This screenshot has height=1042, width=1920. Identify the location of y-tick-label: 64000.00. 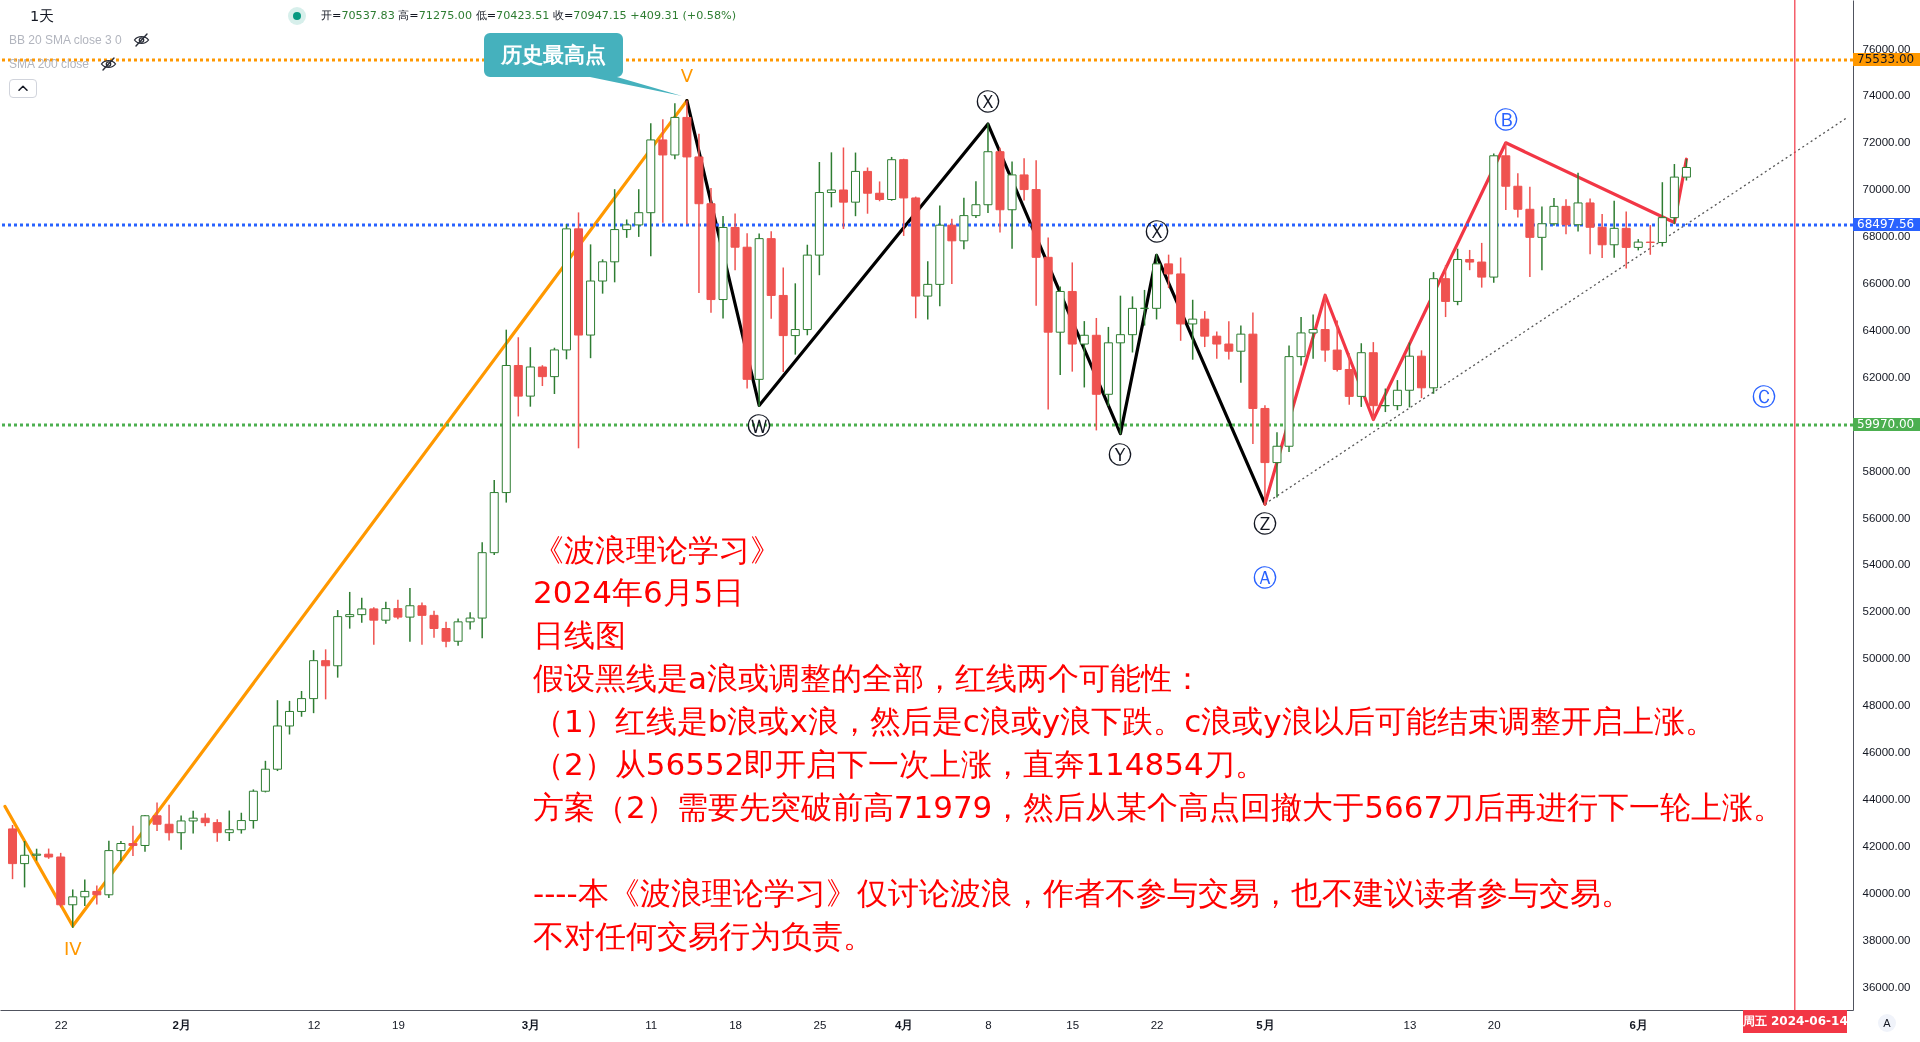
(1886, 329).